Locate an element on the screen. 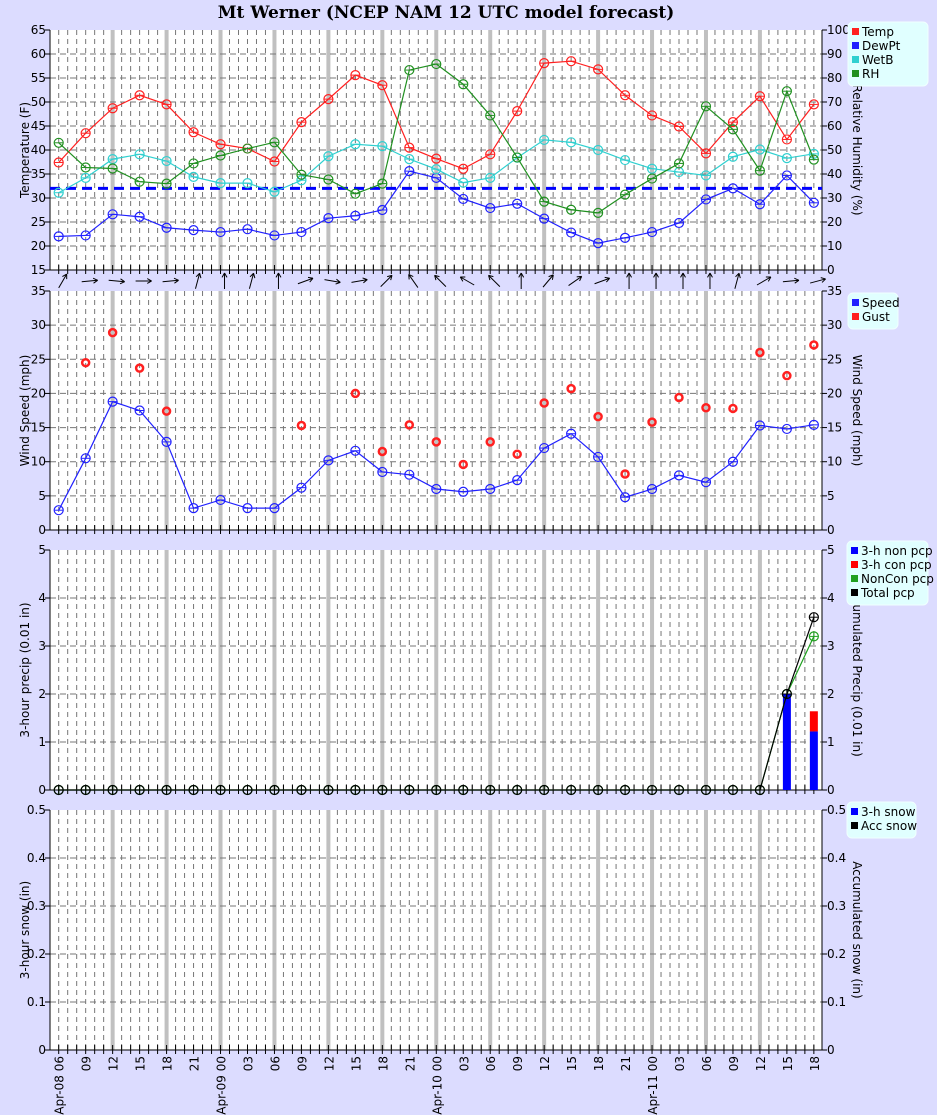 The image size is (937, 1115). x-tick-label: 21 is located at coordinates (626, 1063).